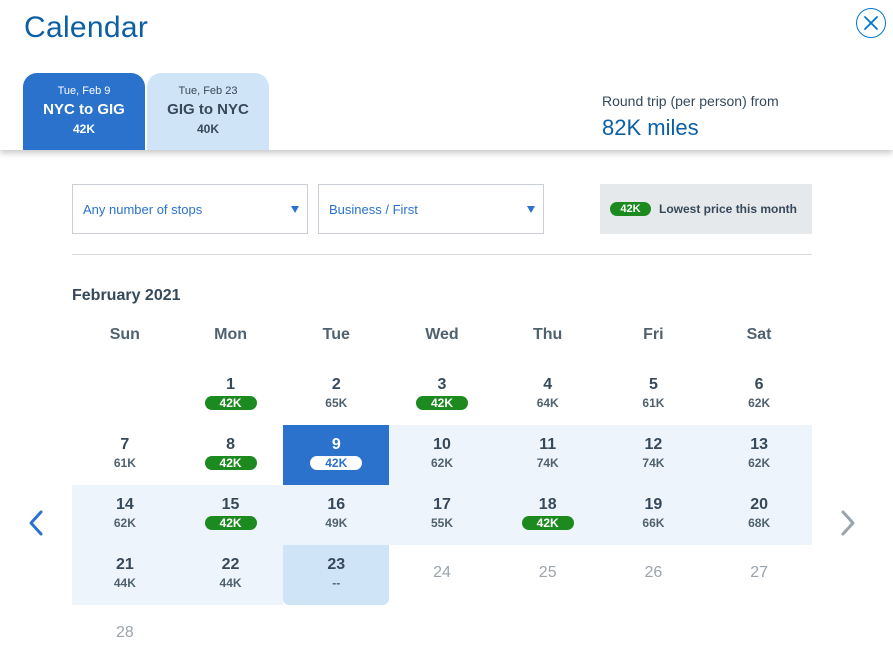 This screenshot has width=893, height=670. What do you see at coordinates (124, 564) in the screenshot?
I see `day-number: 21` at bounding box center [124, 564].